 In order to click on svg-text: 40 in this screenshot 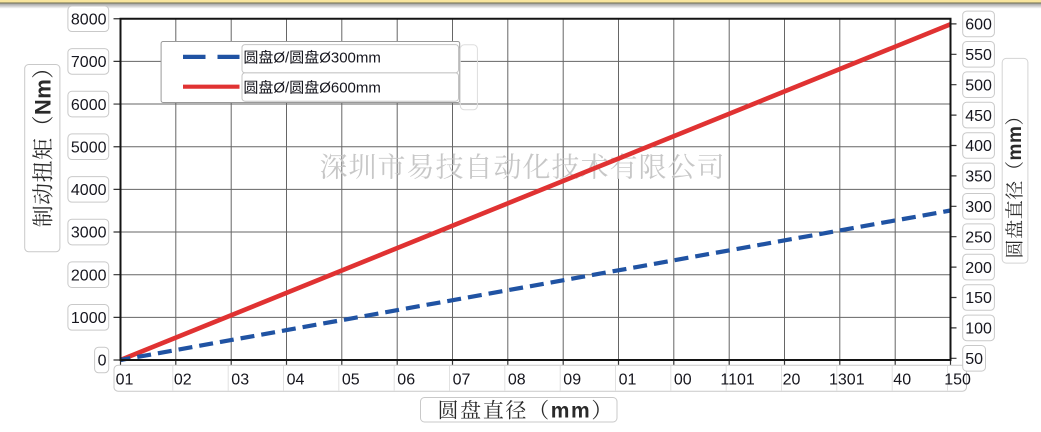, I will do `click(902, 379)`.